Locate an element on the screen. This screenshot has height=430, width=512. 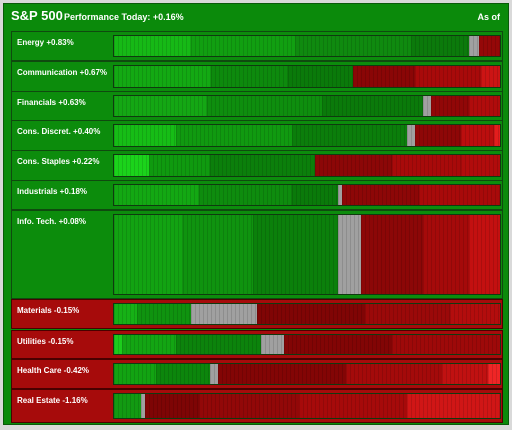
sector-row-financials: Financials +0.63% is located at coordinates (257, 106).